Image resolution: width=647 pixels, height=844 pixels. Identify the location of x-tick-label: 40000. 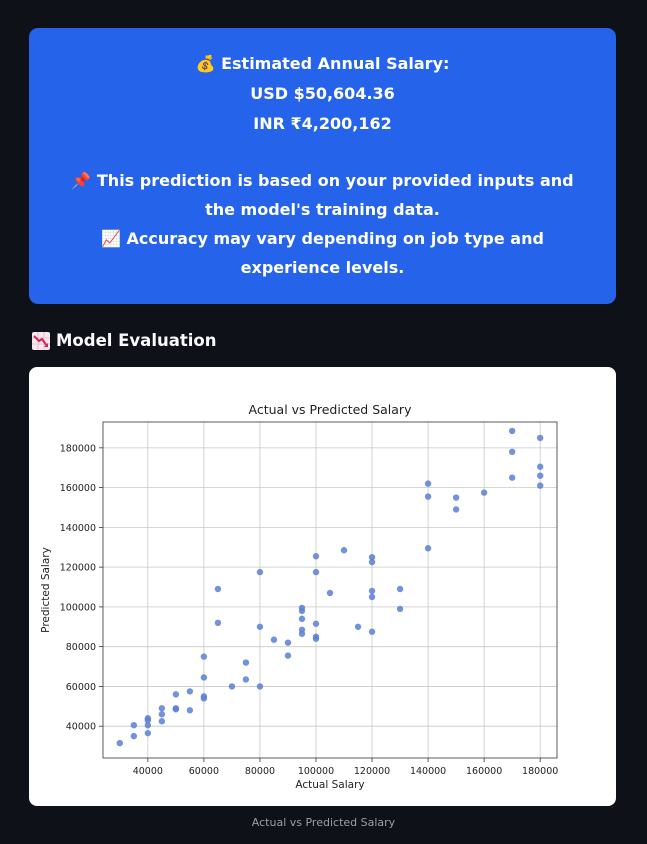
(148, 771).